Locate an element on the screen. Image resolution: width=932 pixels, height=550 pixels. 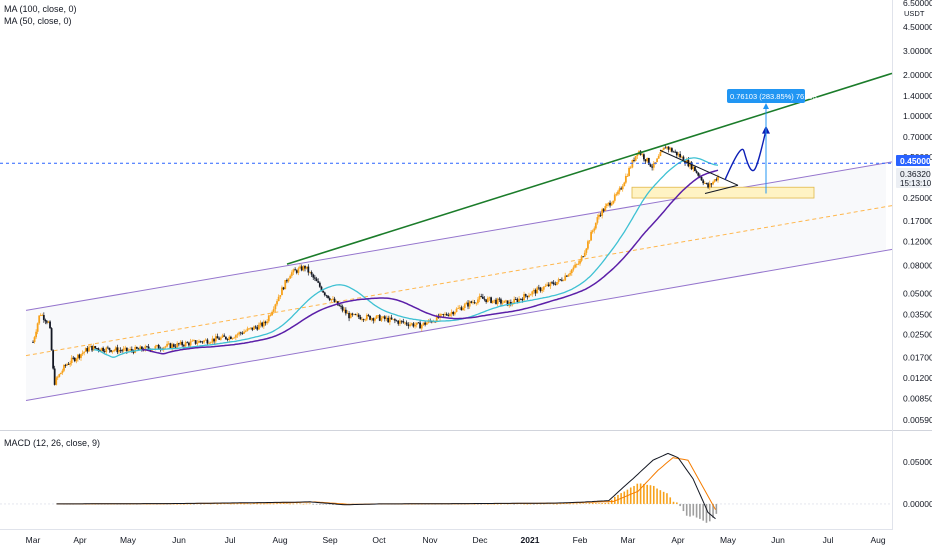
triangle-lower-line is located at coordinates (721, 189).